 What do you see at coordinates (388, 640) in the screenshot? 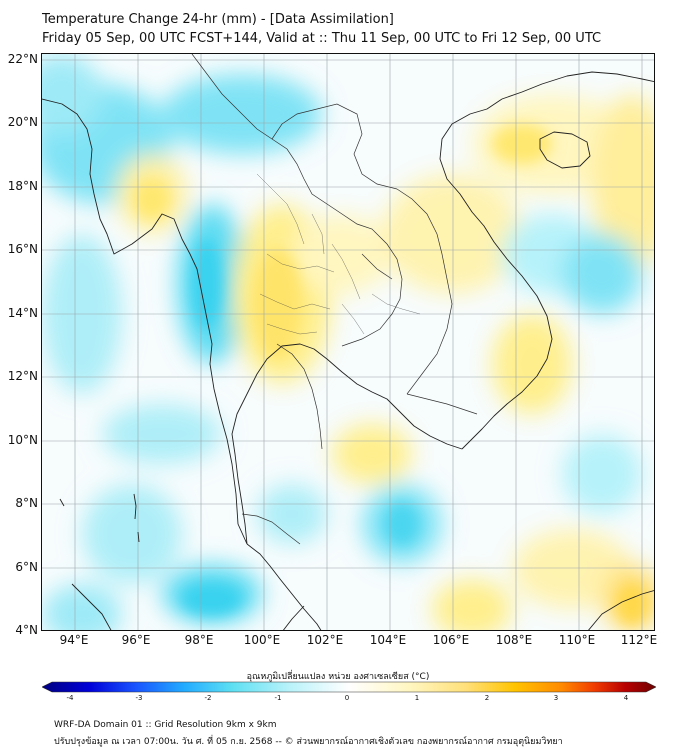
I see `lon-label: 104°E` at bounding box center [388, 640].